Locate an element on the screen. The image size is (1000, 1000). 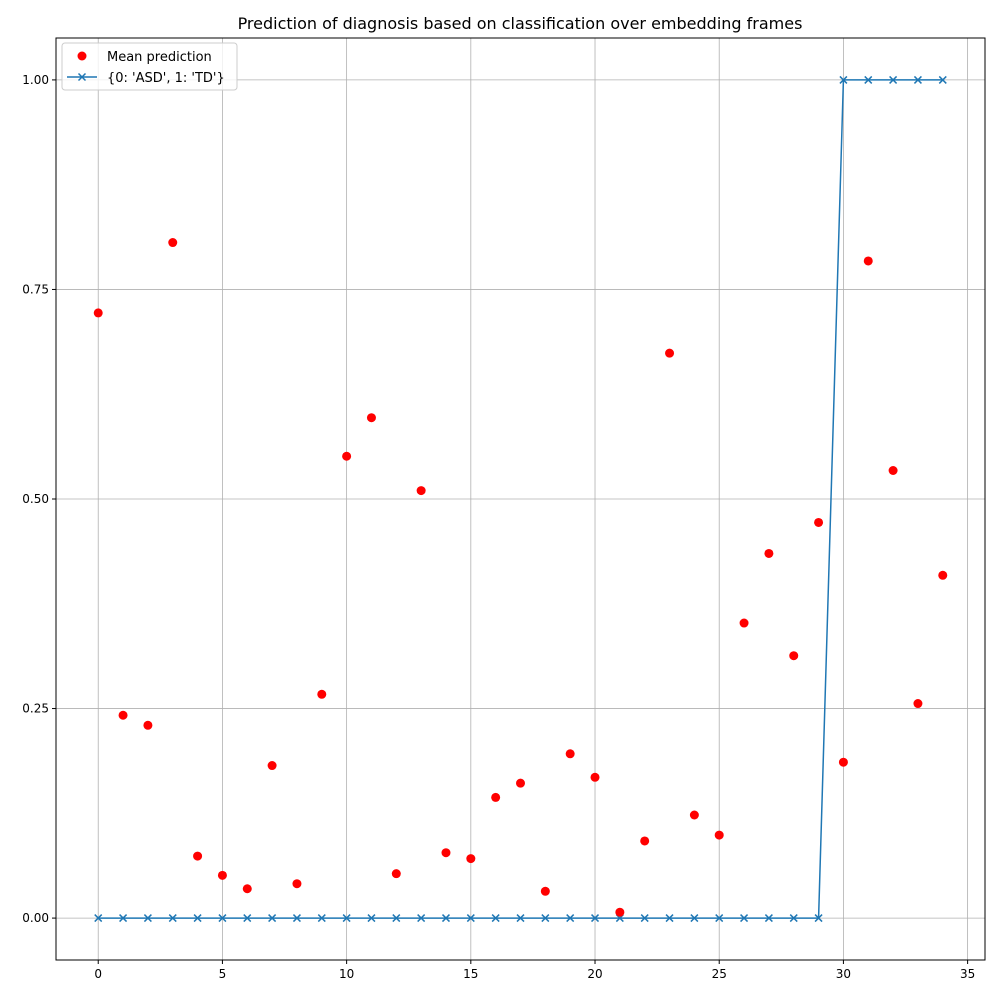
x-tick-label: 30 is located at coordinates (843, 974).